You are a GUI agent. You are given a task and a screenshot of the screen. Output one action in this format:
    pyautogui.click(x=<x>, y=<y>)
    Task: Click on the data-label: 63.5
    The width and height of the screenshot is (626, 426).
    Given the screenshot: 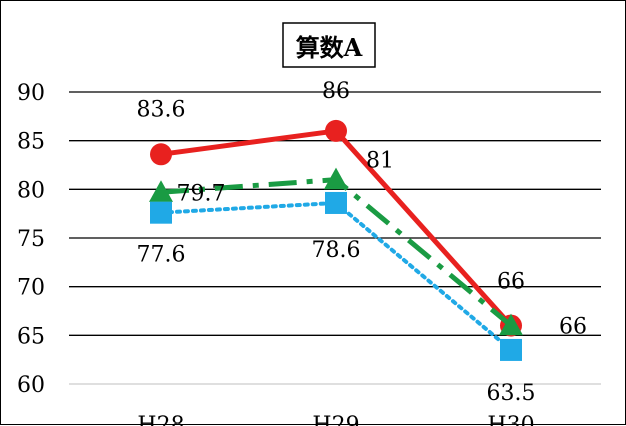 What is the action you would take?
    pyautogui.click(x=511, y=393)
    